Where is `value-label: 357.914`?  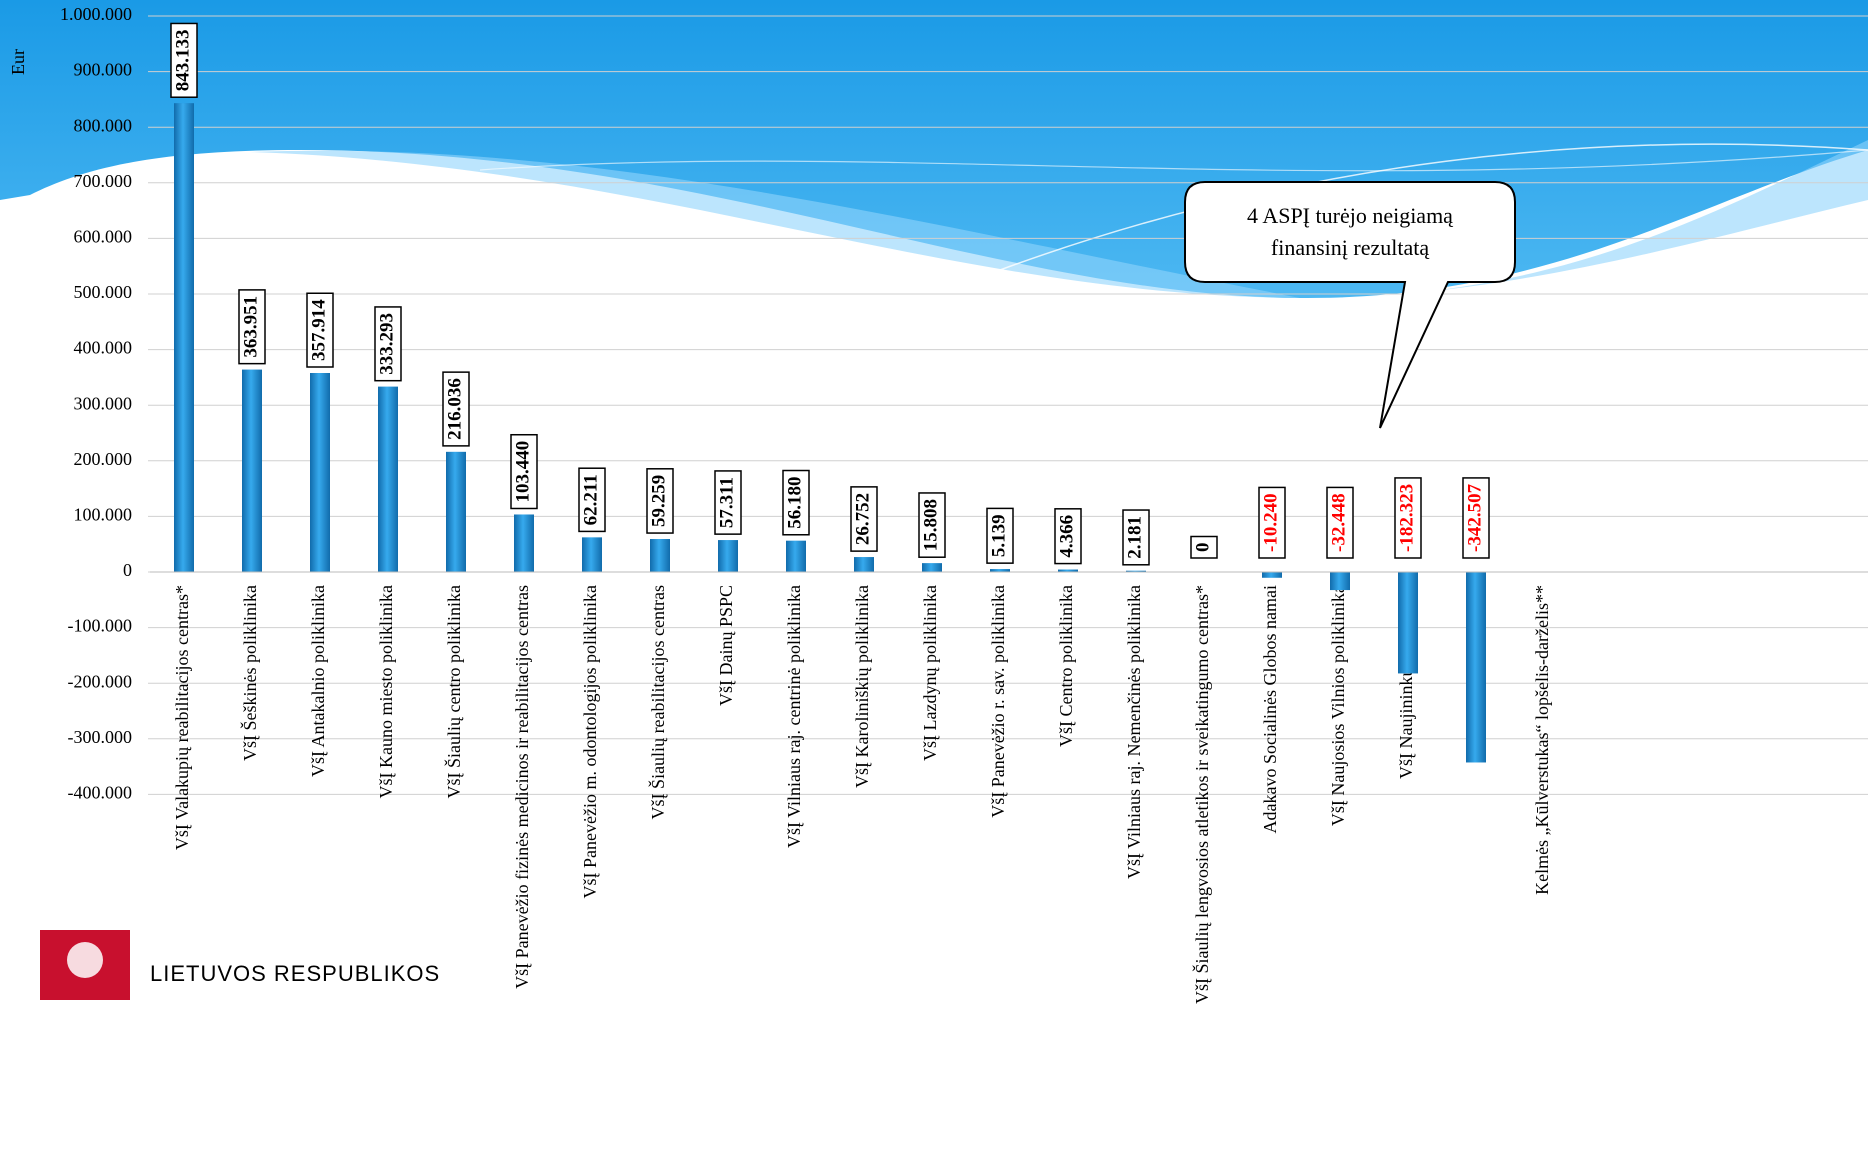
value-label: 357.914 is located at coordinates (320, 330).